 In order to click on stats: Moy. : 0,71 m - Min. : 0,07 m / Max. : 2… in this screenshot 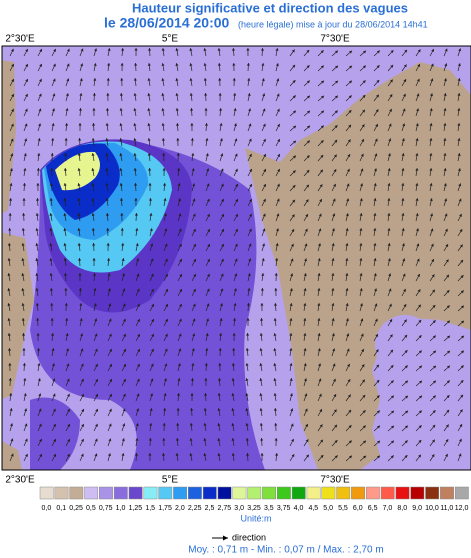, I will do `click(285, 550)`.